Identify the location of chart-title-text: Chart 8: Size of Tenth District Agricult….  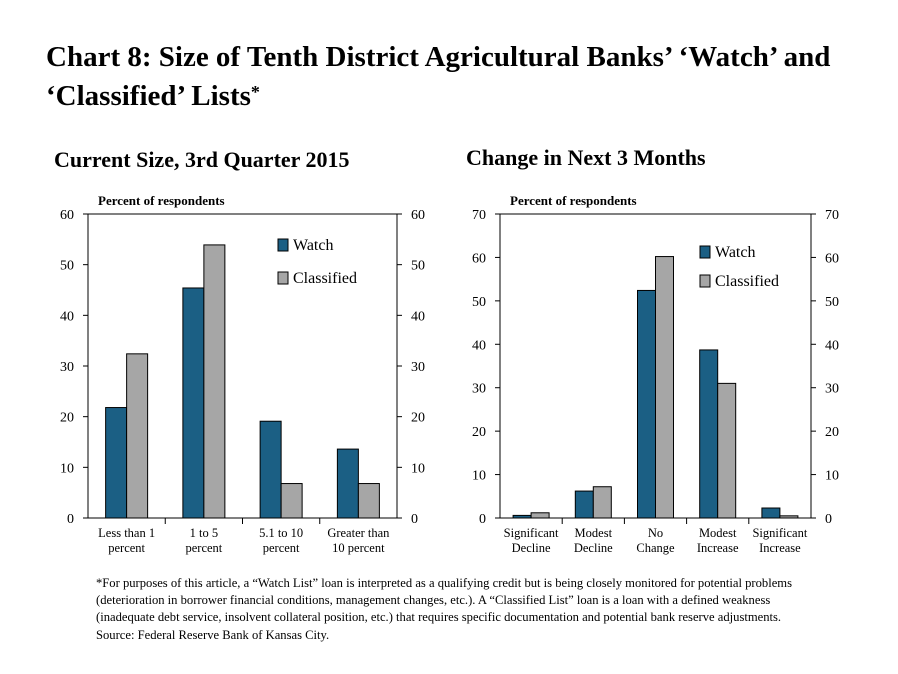
(438, 76).